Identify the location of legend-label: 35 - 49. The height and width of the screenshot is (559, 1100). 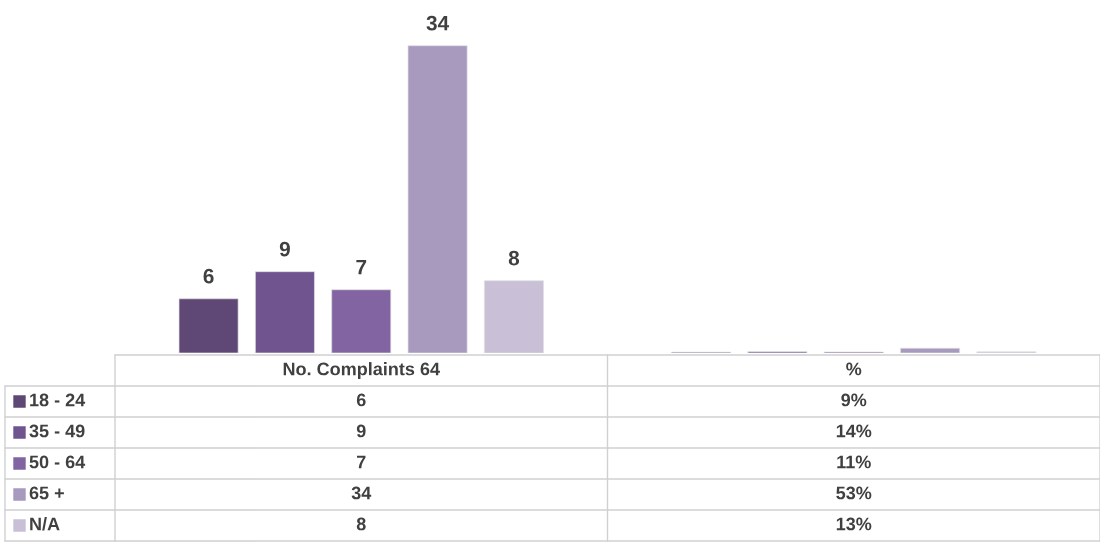
(57, 431).